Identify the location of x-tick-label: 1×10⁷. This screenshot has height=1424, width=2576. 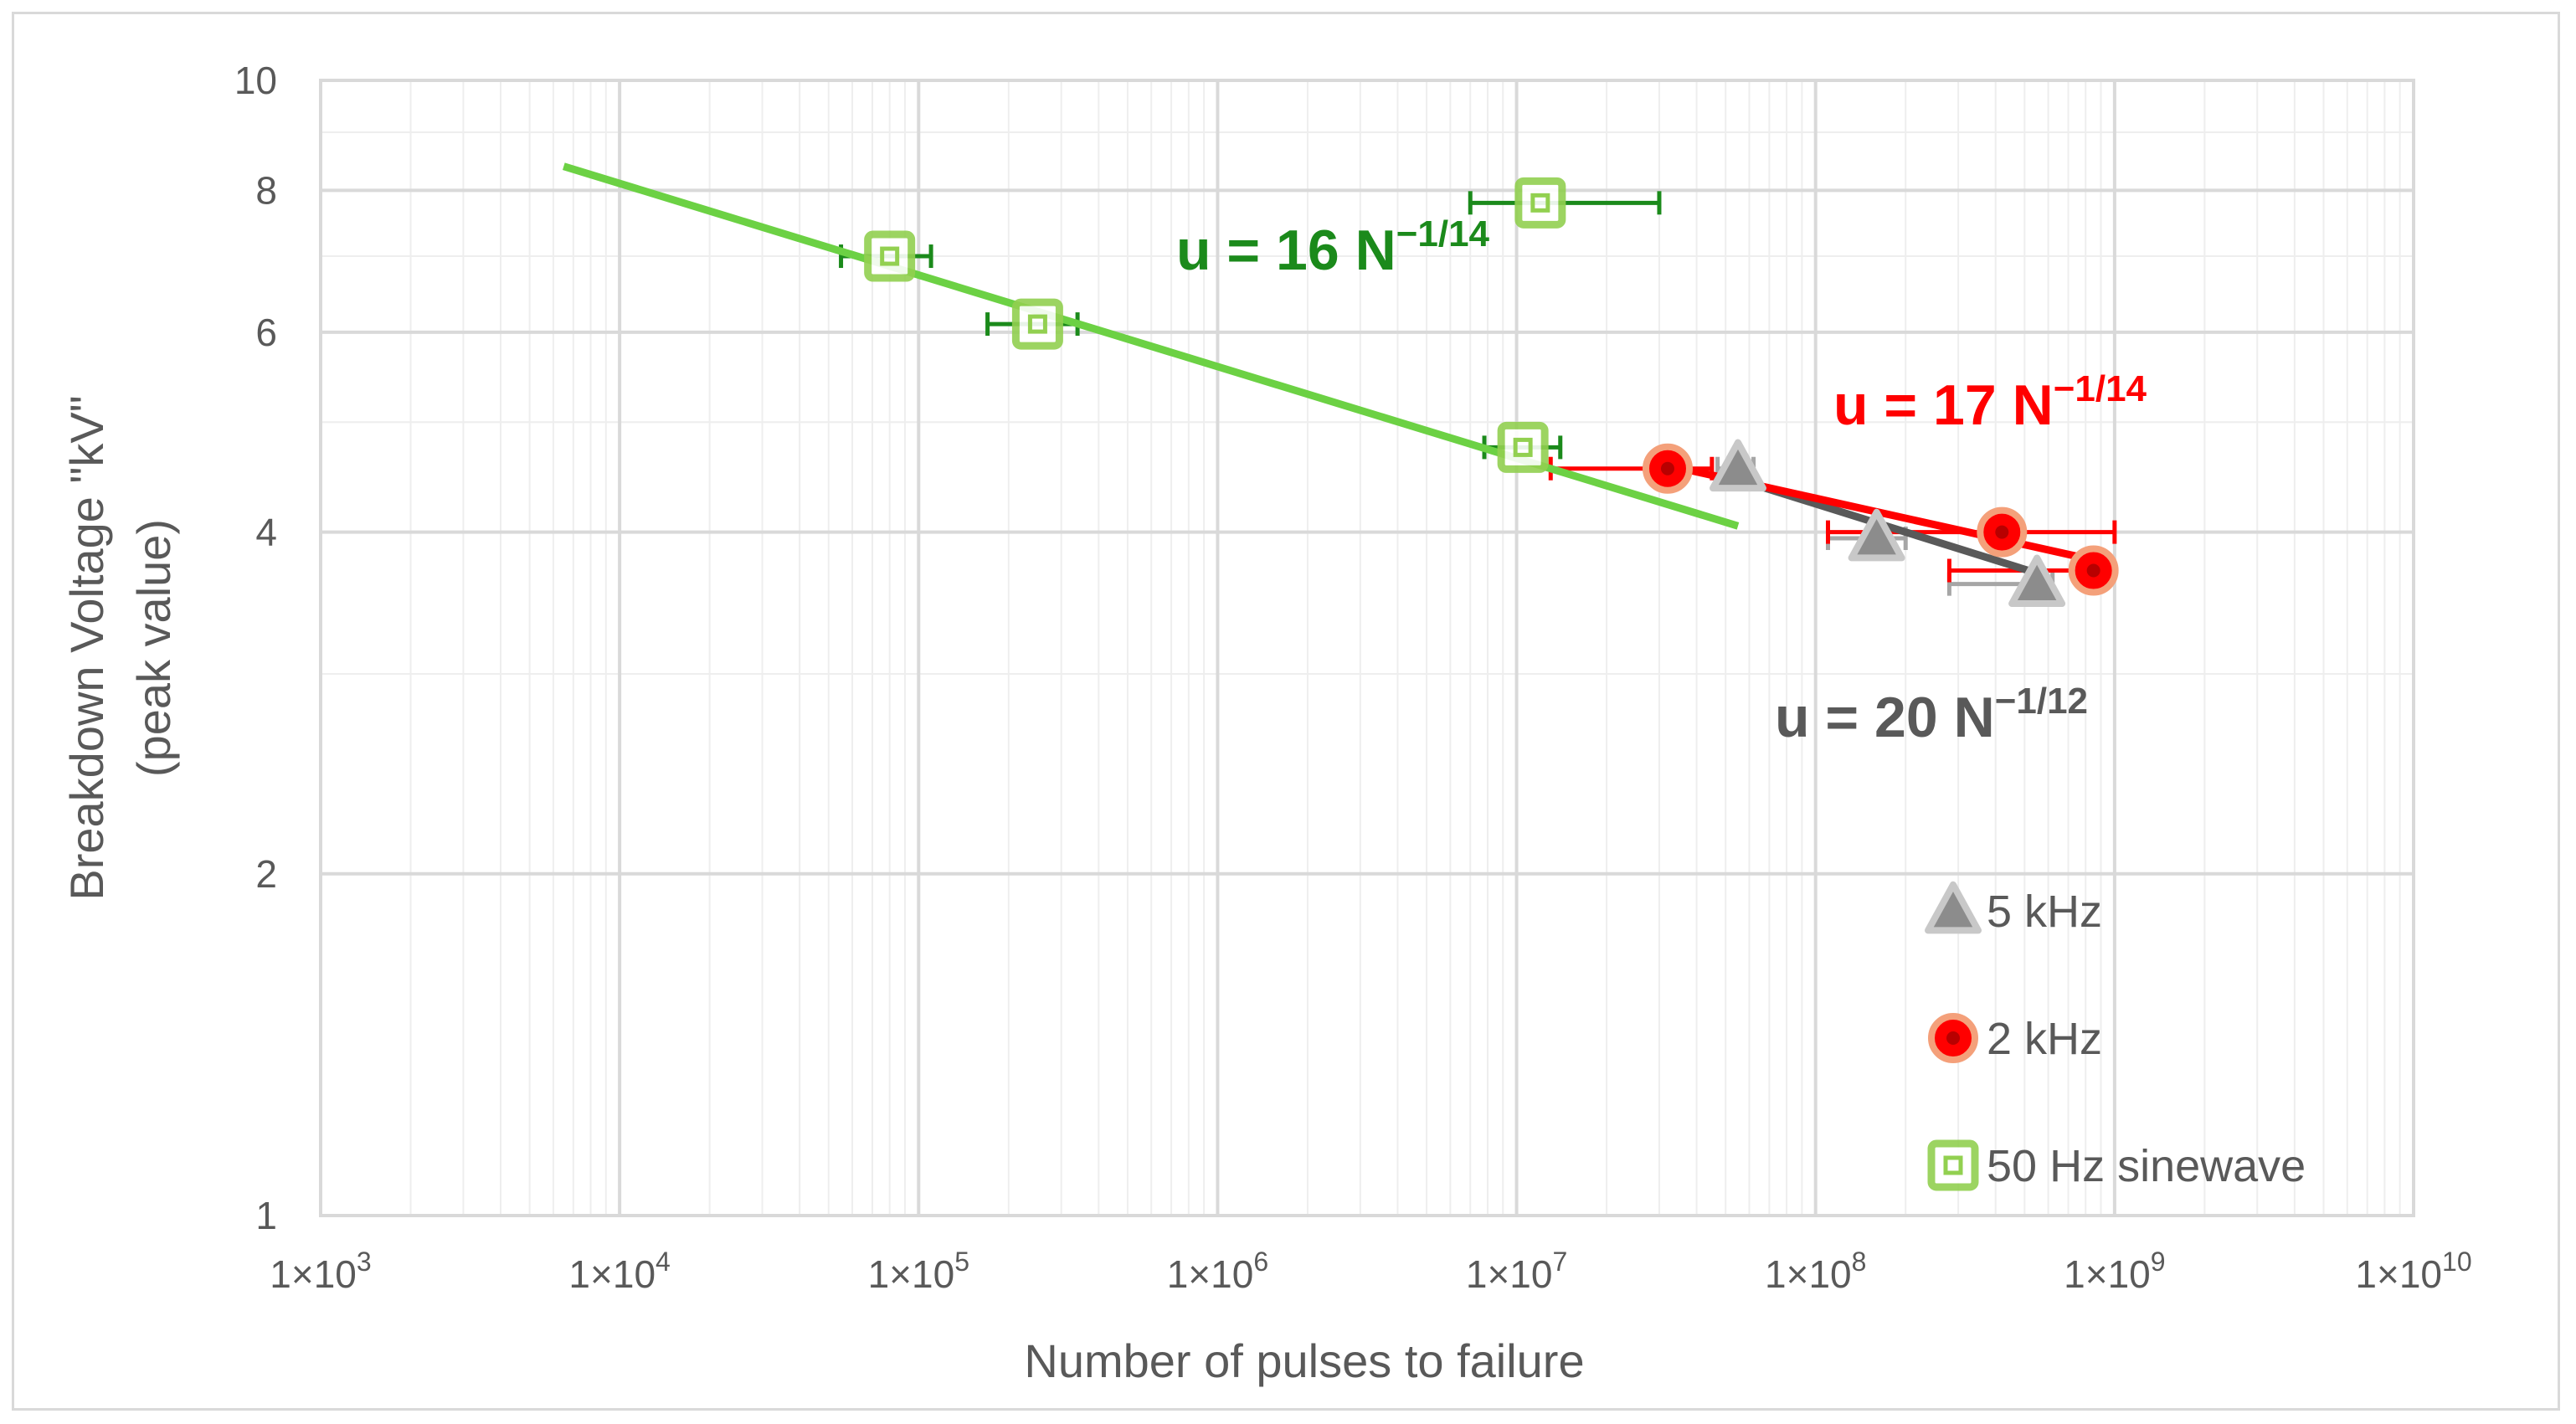
(1516, 1271).